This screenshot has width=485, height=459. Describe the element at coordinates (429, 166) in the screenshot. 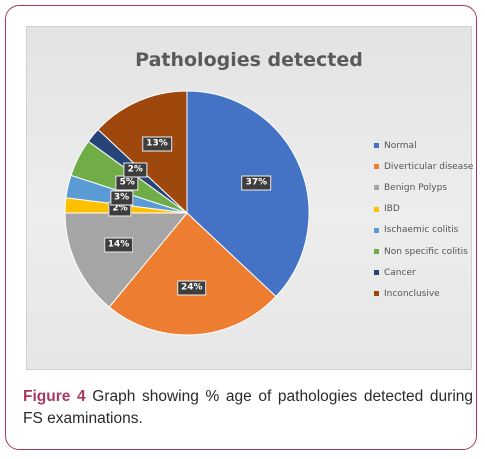

I see `legend-label: Diverticular disease` at that location.